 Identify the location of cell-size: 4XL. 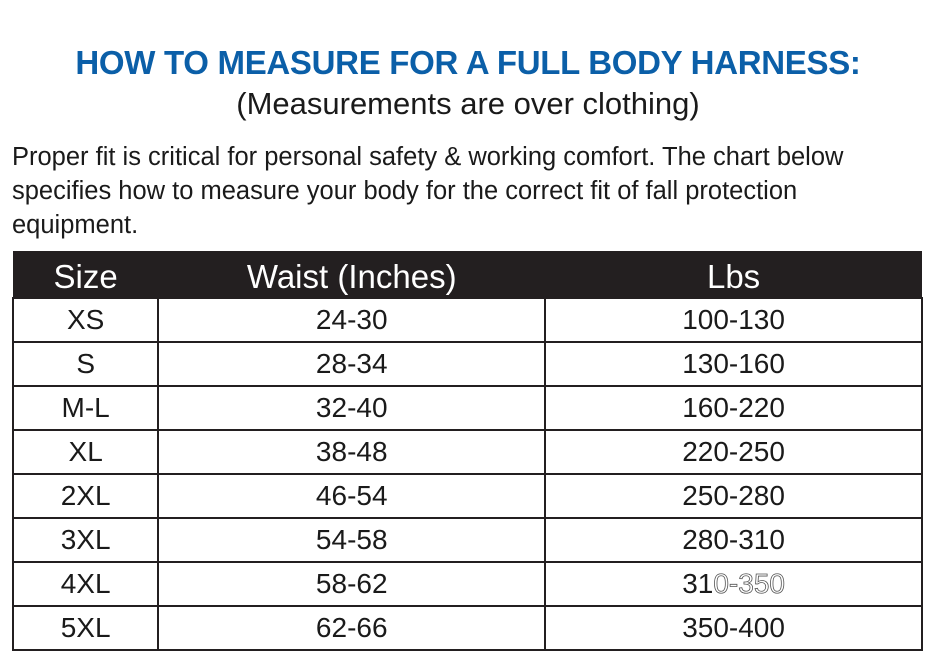
(85, 584).